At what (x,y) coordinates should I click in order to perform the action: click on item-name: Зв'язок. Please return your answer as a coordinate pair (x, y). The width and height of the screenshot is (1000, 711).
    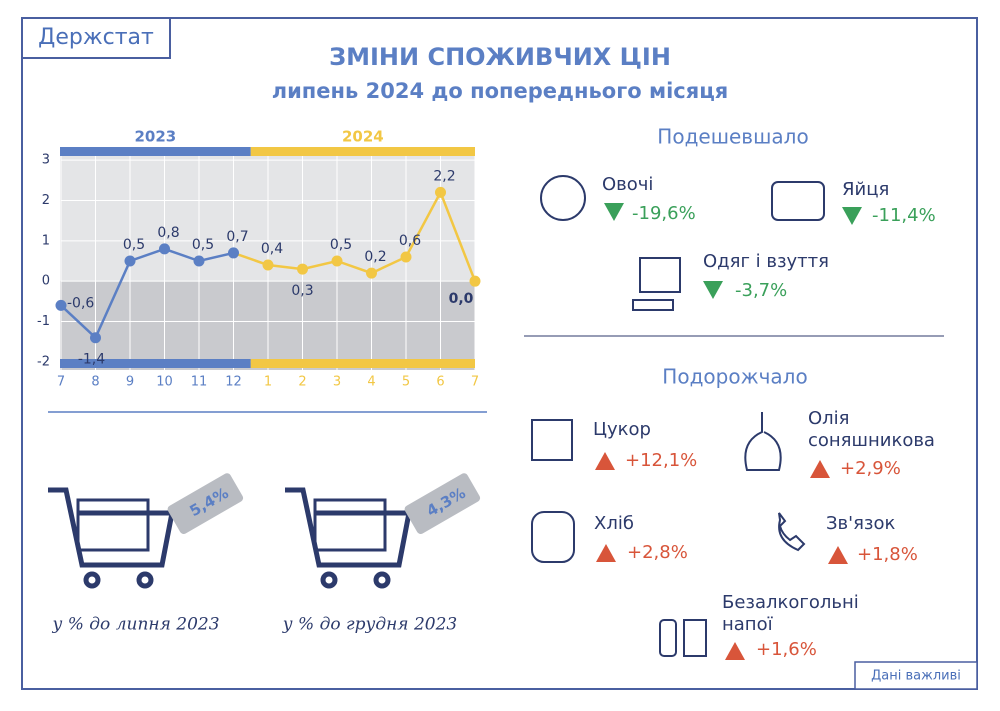
    Looking at the image, I should click on (861, 523).